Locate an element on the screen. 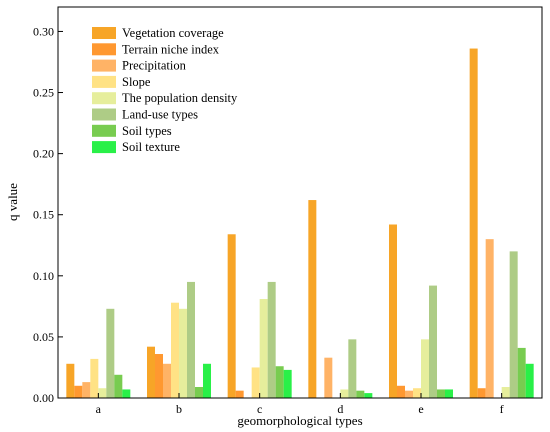 The height and width of the screenshot is (432, 550). legend-label: The population density is located at coordinates (180, 98).